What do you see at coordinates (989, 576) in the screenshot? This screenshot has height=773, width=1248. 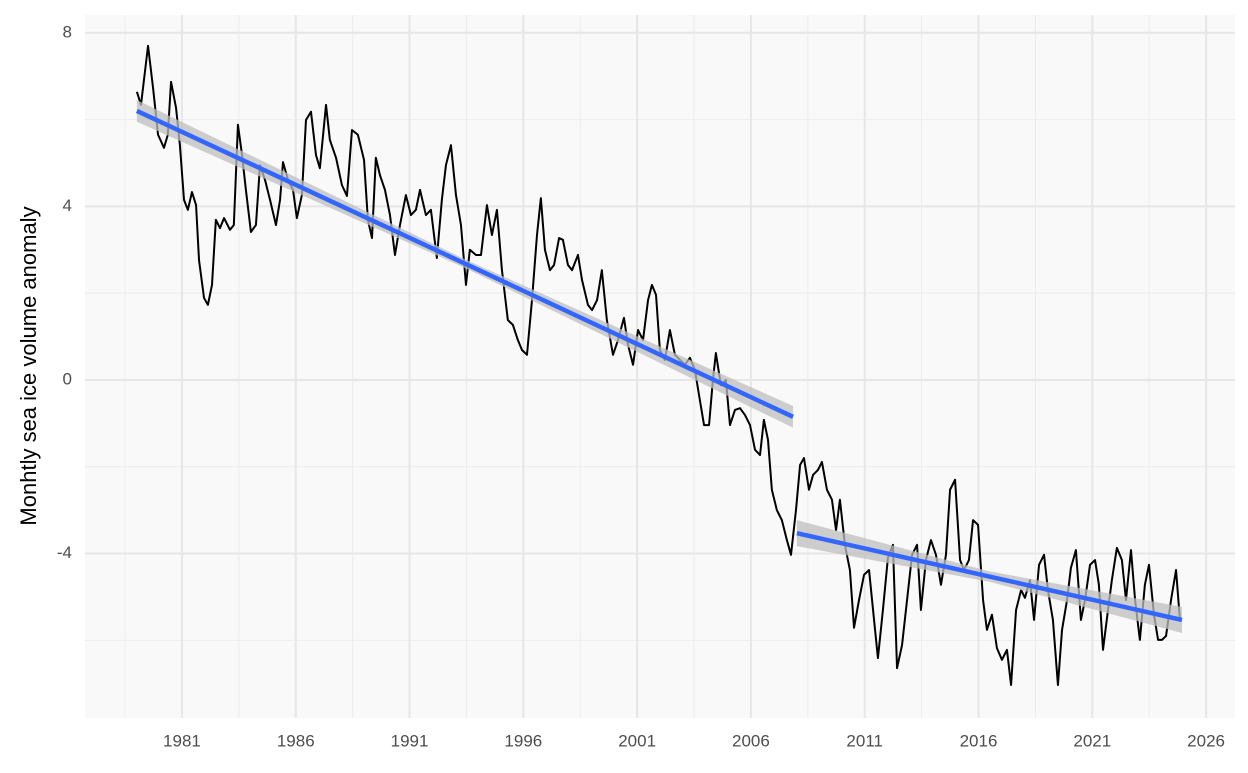 I see `trend-line` at bounding box center [989, 576].